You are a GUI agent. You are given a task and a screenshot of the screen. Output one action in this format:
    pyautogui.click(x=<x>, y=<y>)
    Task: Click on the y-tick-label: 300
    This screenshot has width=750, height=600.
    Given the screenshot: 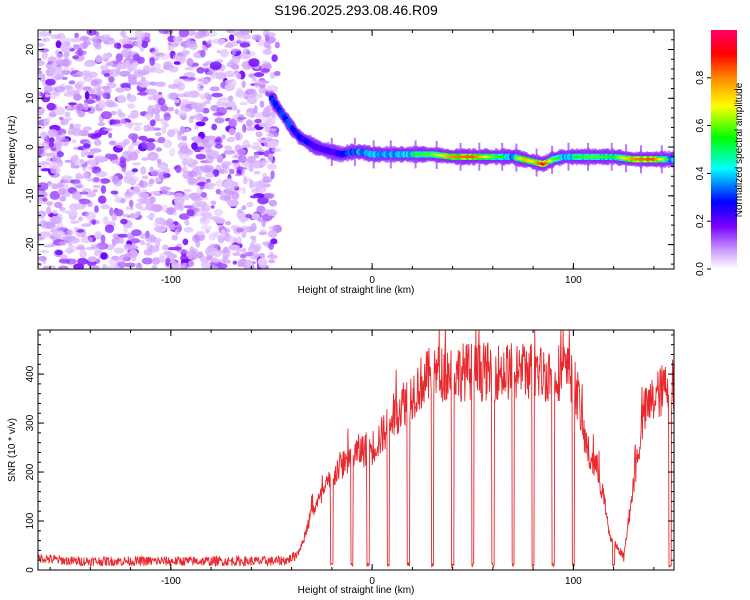 What is the action you would take?
    pyautogui.click(x=30, y=422)
    